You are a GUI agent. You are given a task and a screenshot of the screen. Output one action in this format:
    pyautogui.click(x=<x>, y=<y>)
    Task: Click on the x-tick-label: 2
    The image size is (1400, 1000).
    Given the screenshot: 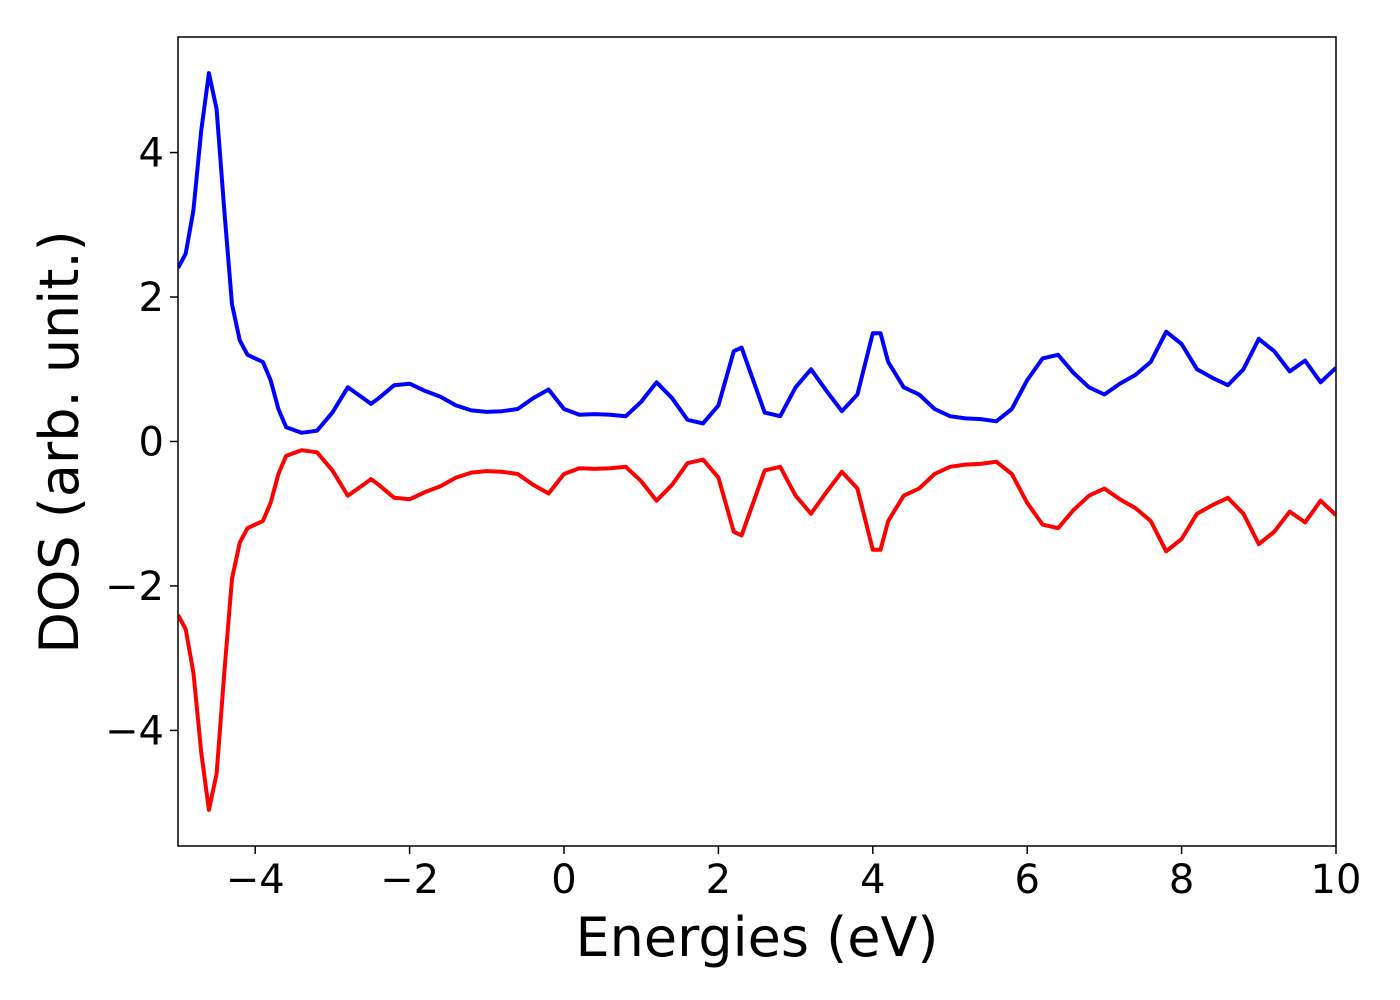 What is the action you would take?
    pyautogui.click(x=718, y=880)
    